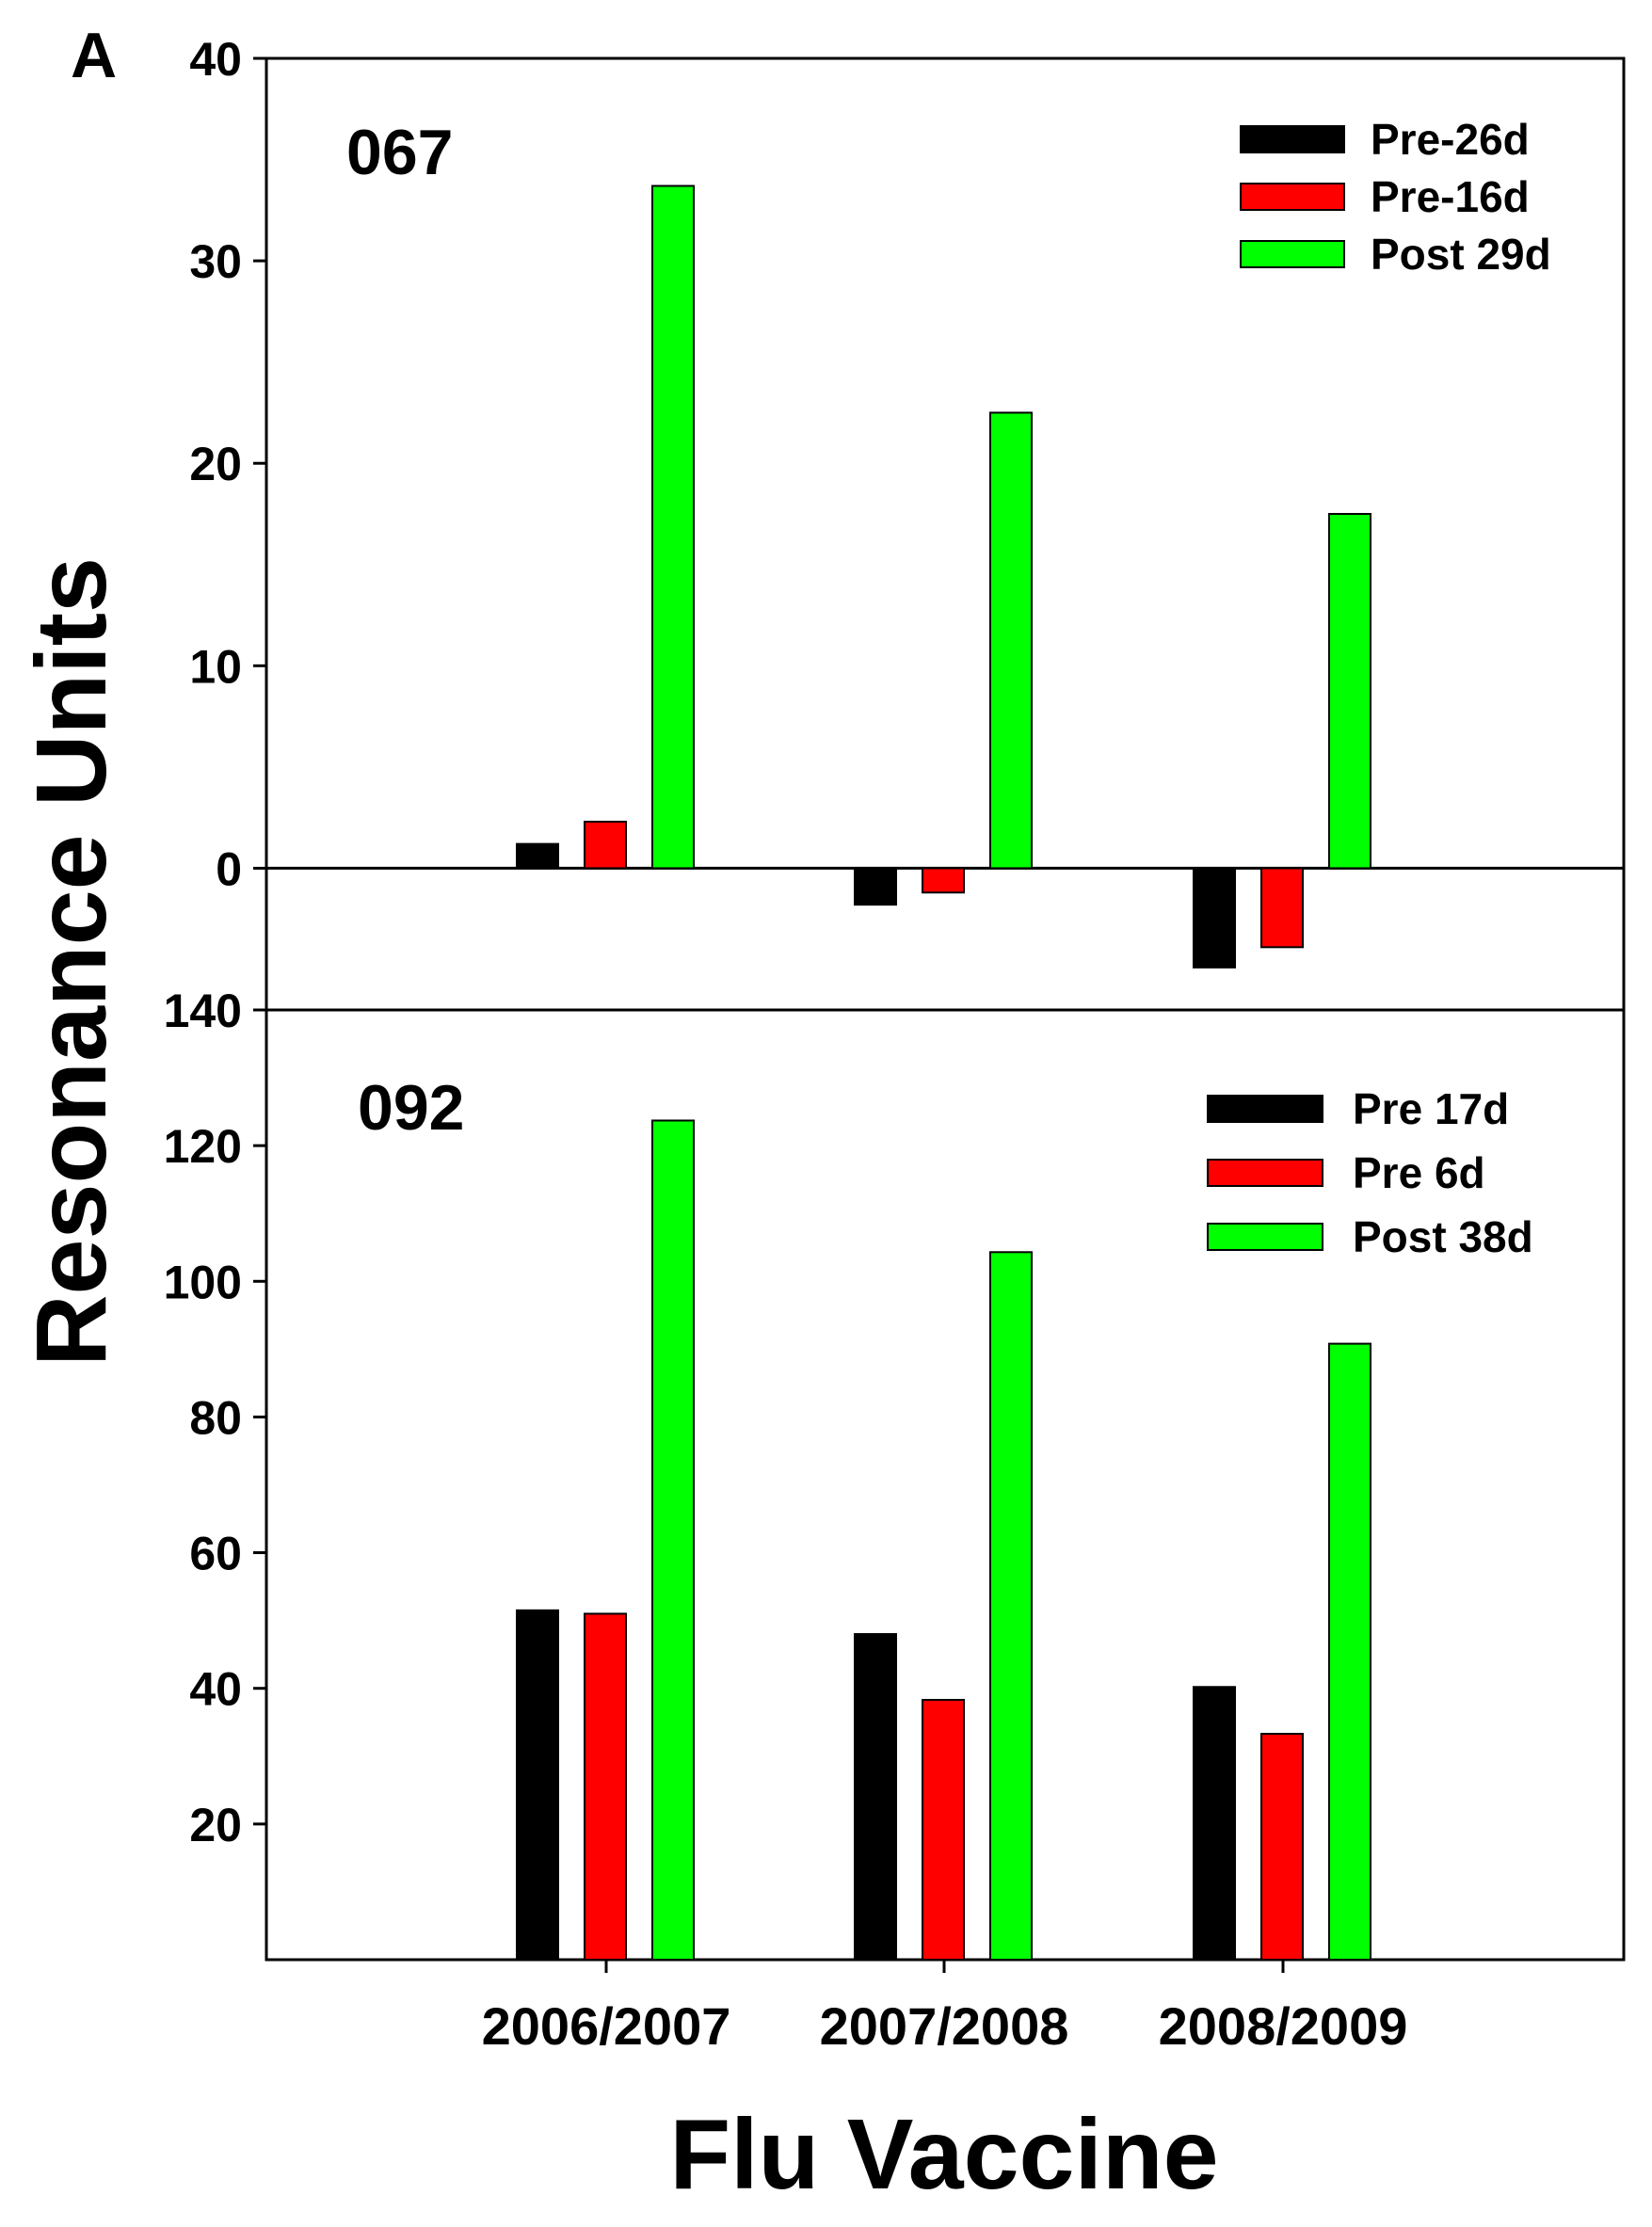 The height and width of the screenshot is (2227, 1652). Describe the element at coordinates (606, 2026) in the screenshot. I see `x-tick-label: 2006/2007` at that location.